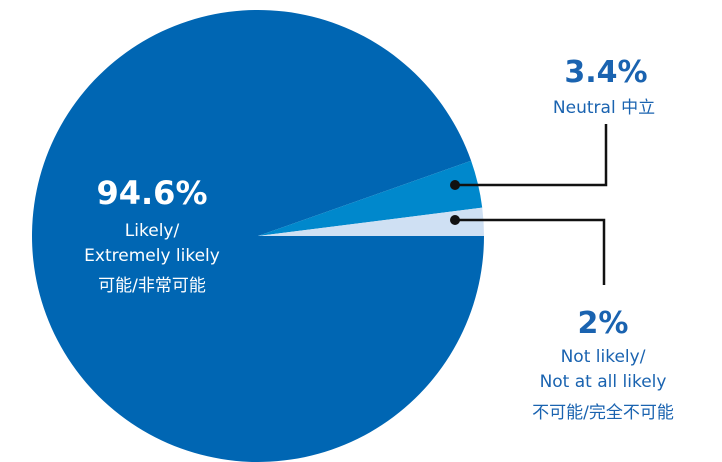 The width and height of the screenshot is (722, 462). Describe the element at coordinates (152, 231) in the screenshot. I see `category-label-likely: Likely/` at that location.